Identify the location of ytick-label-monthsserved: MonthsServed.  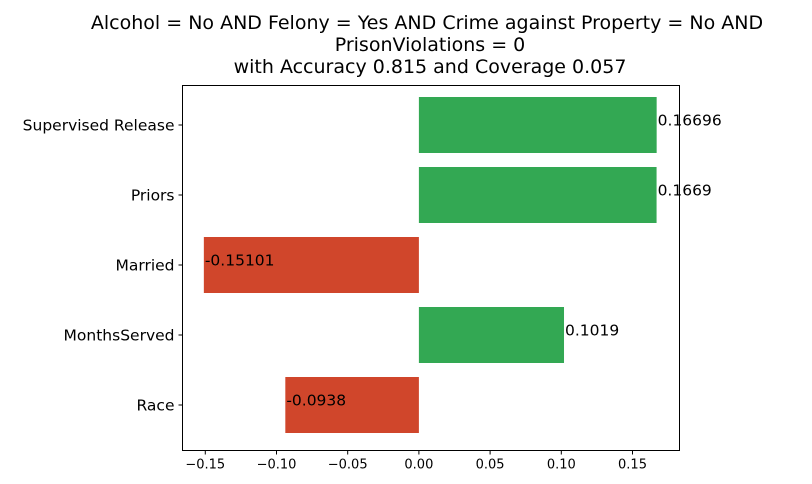
(119, 336).